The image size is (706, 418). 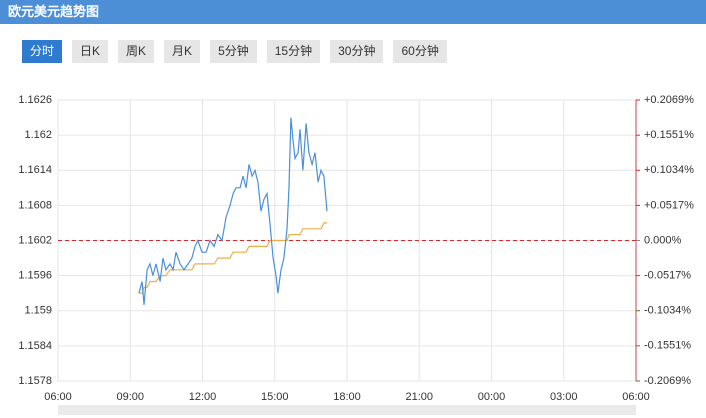 I want to click on y-tick-label: 1.1596, so click(x=35, y=276).